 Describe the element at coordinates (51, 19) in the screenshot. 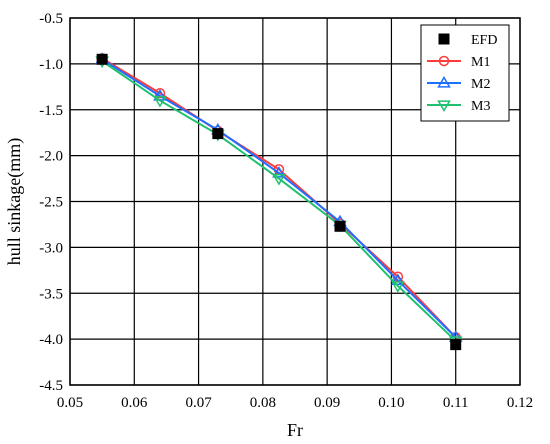

I see `y-tick-label: -0.5` at that location.